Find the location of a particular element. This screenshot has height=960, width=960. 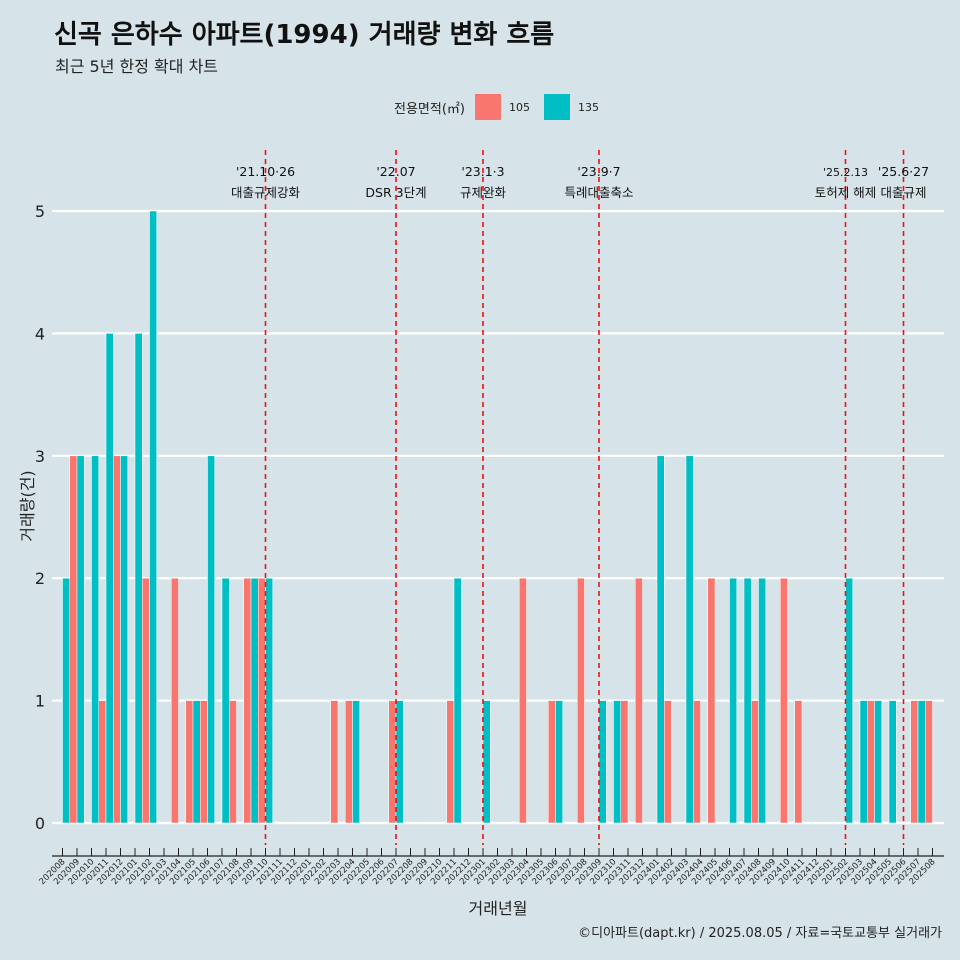

event-label-202207: DSR 3단계 is located at coordinates (395, 192).